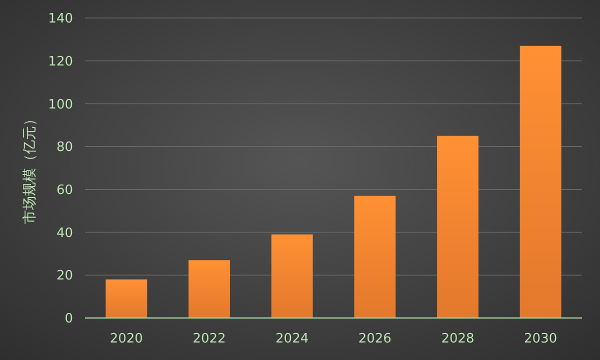 Image resolution: width=600 pixels, height=360 pixels. I want to click on x-tick-label: 2024, so click(292, 339).